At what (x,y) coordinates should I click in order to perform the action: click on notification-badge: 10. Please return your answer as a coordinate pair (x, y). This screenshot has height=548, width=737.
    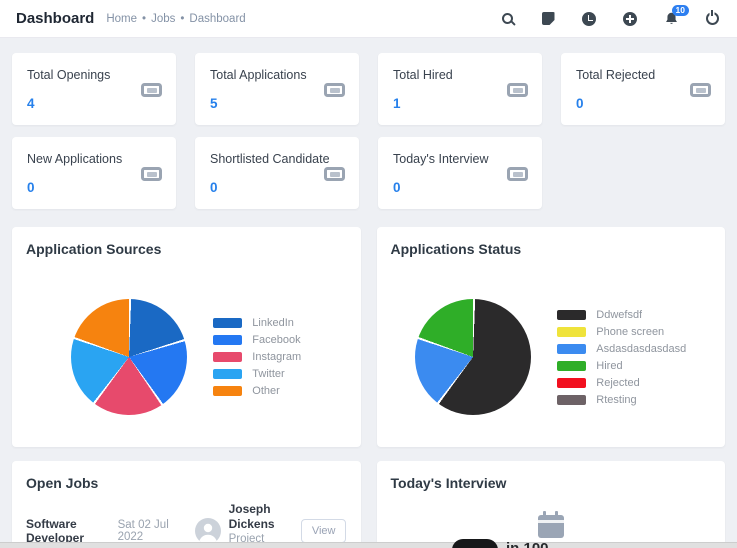
    Looking at the image, I should click on (680, 10).